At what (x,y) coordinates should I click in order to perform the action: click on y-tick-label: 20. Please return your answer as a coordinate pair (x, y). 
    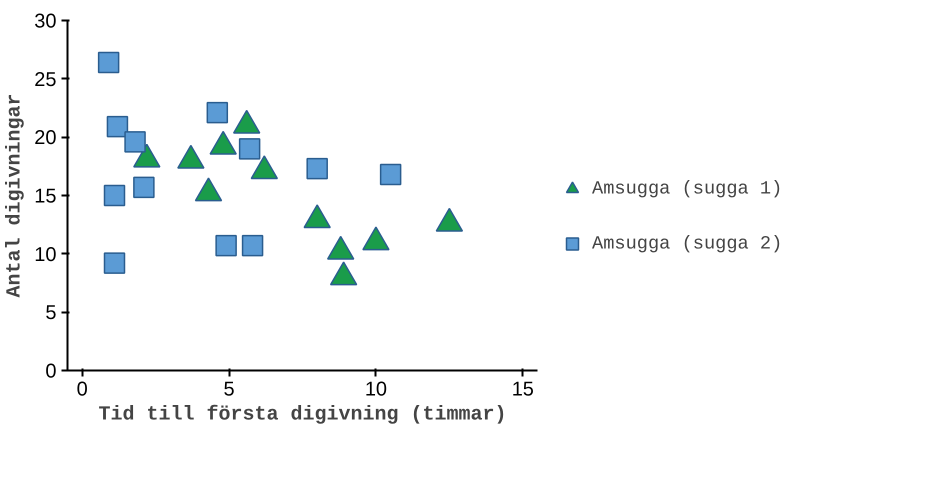
    Looking at the image, I should click on (45, 138).